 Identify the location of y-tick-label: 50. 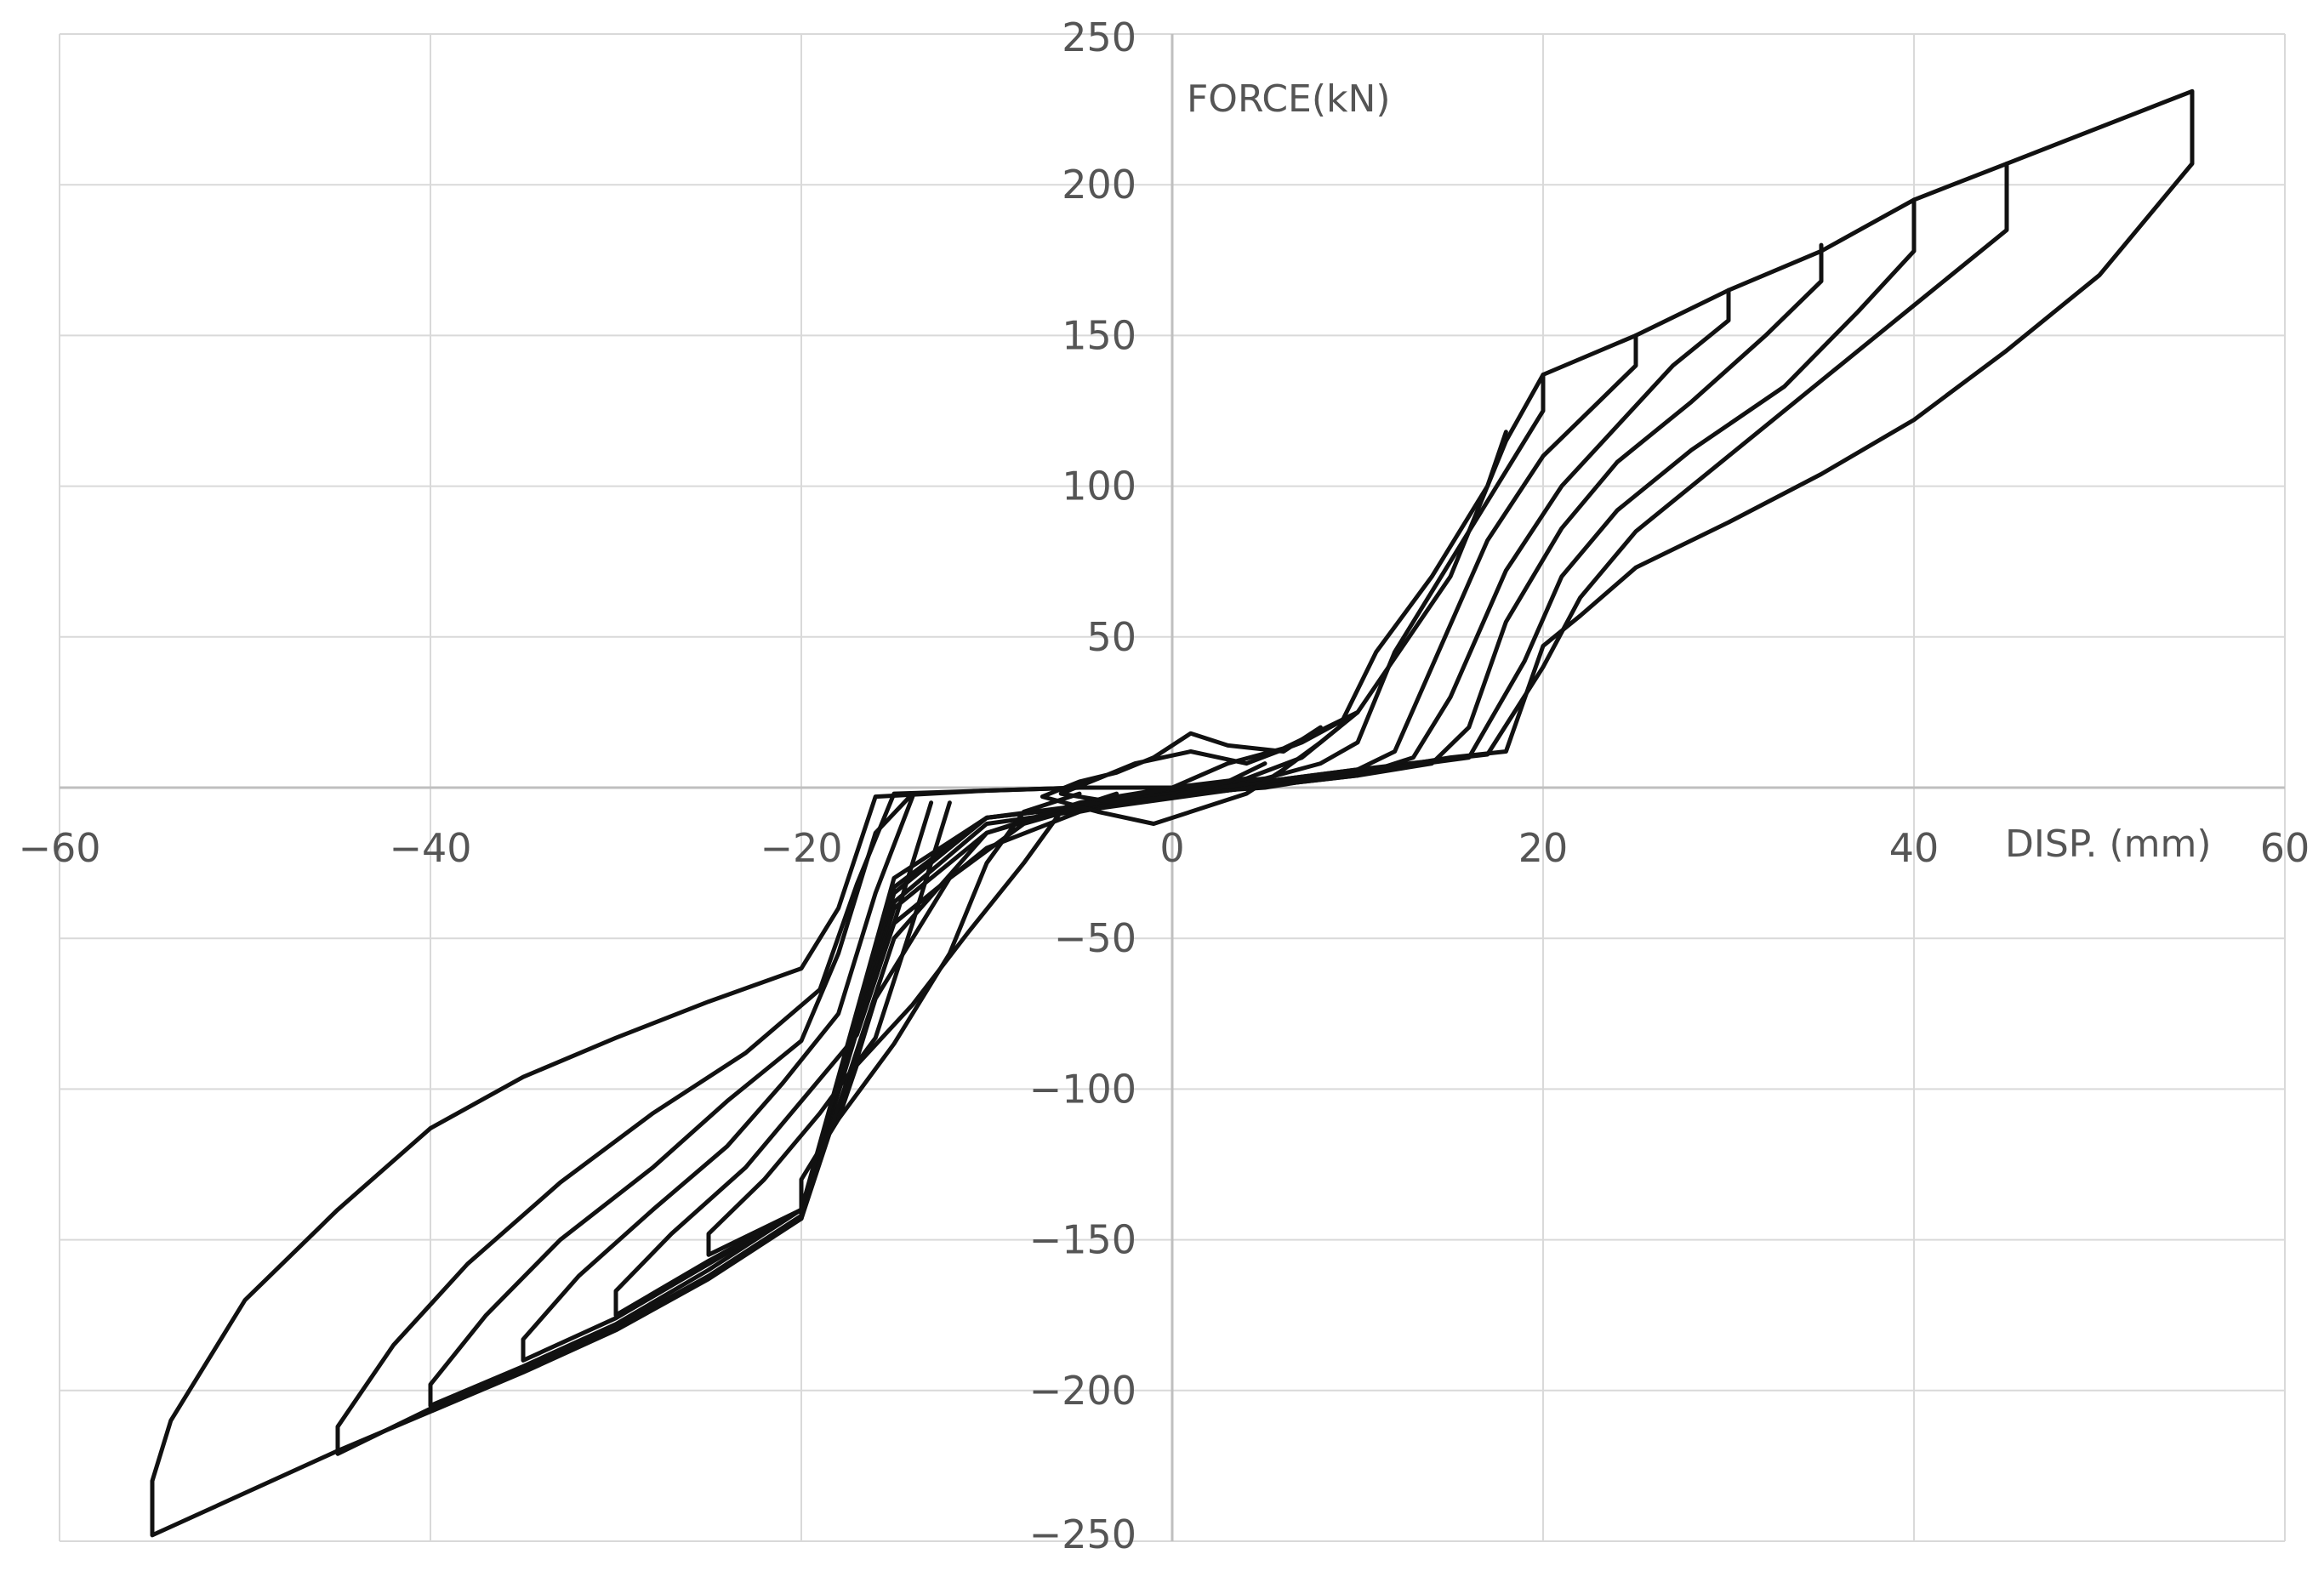
(1111, 637).